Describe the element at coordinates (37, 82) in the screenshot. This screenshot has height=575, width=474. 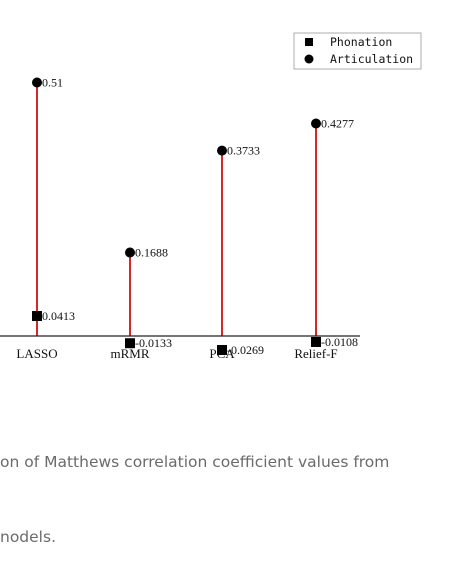
I see `point-articulation-lasso` at that location.